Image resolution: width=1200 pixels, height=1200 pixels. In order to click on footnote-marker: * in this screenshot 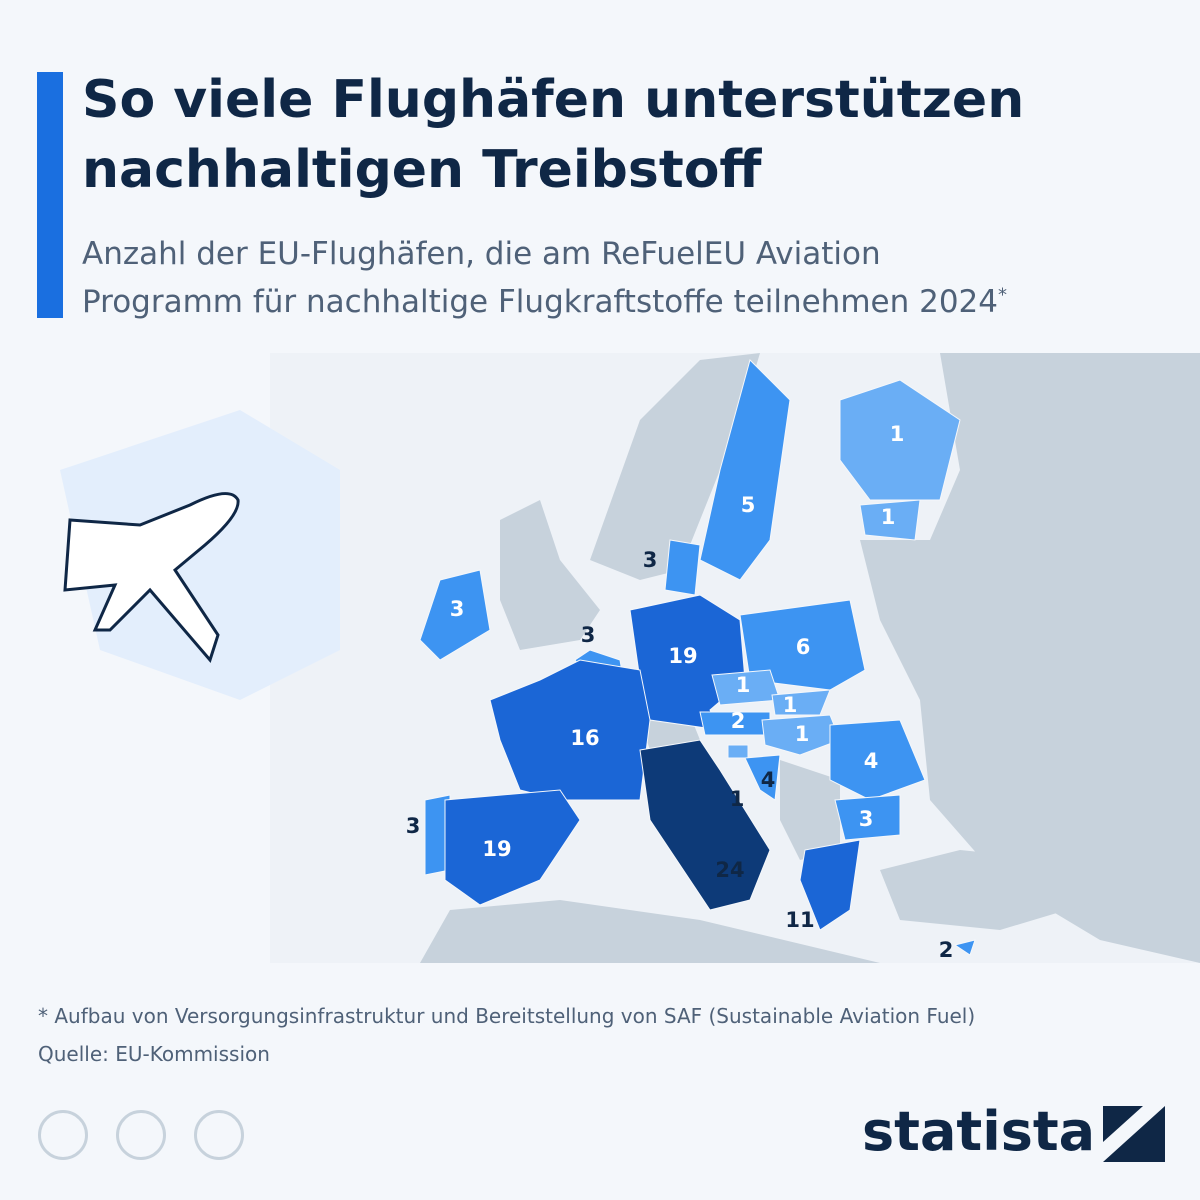, I will do `click(1002, 295)`.